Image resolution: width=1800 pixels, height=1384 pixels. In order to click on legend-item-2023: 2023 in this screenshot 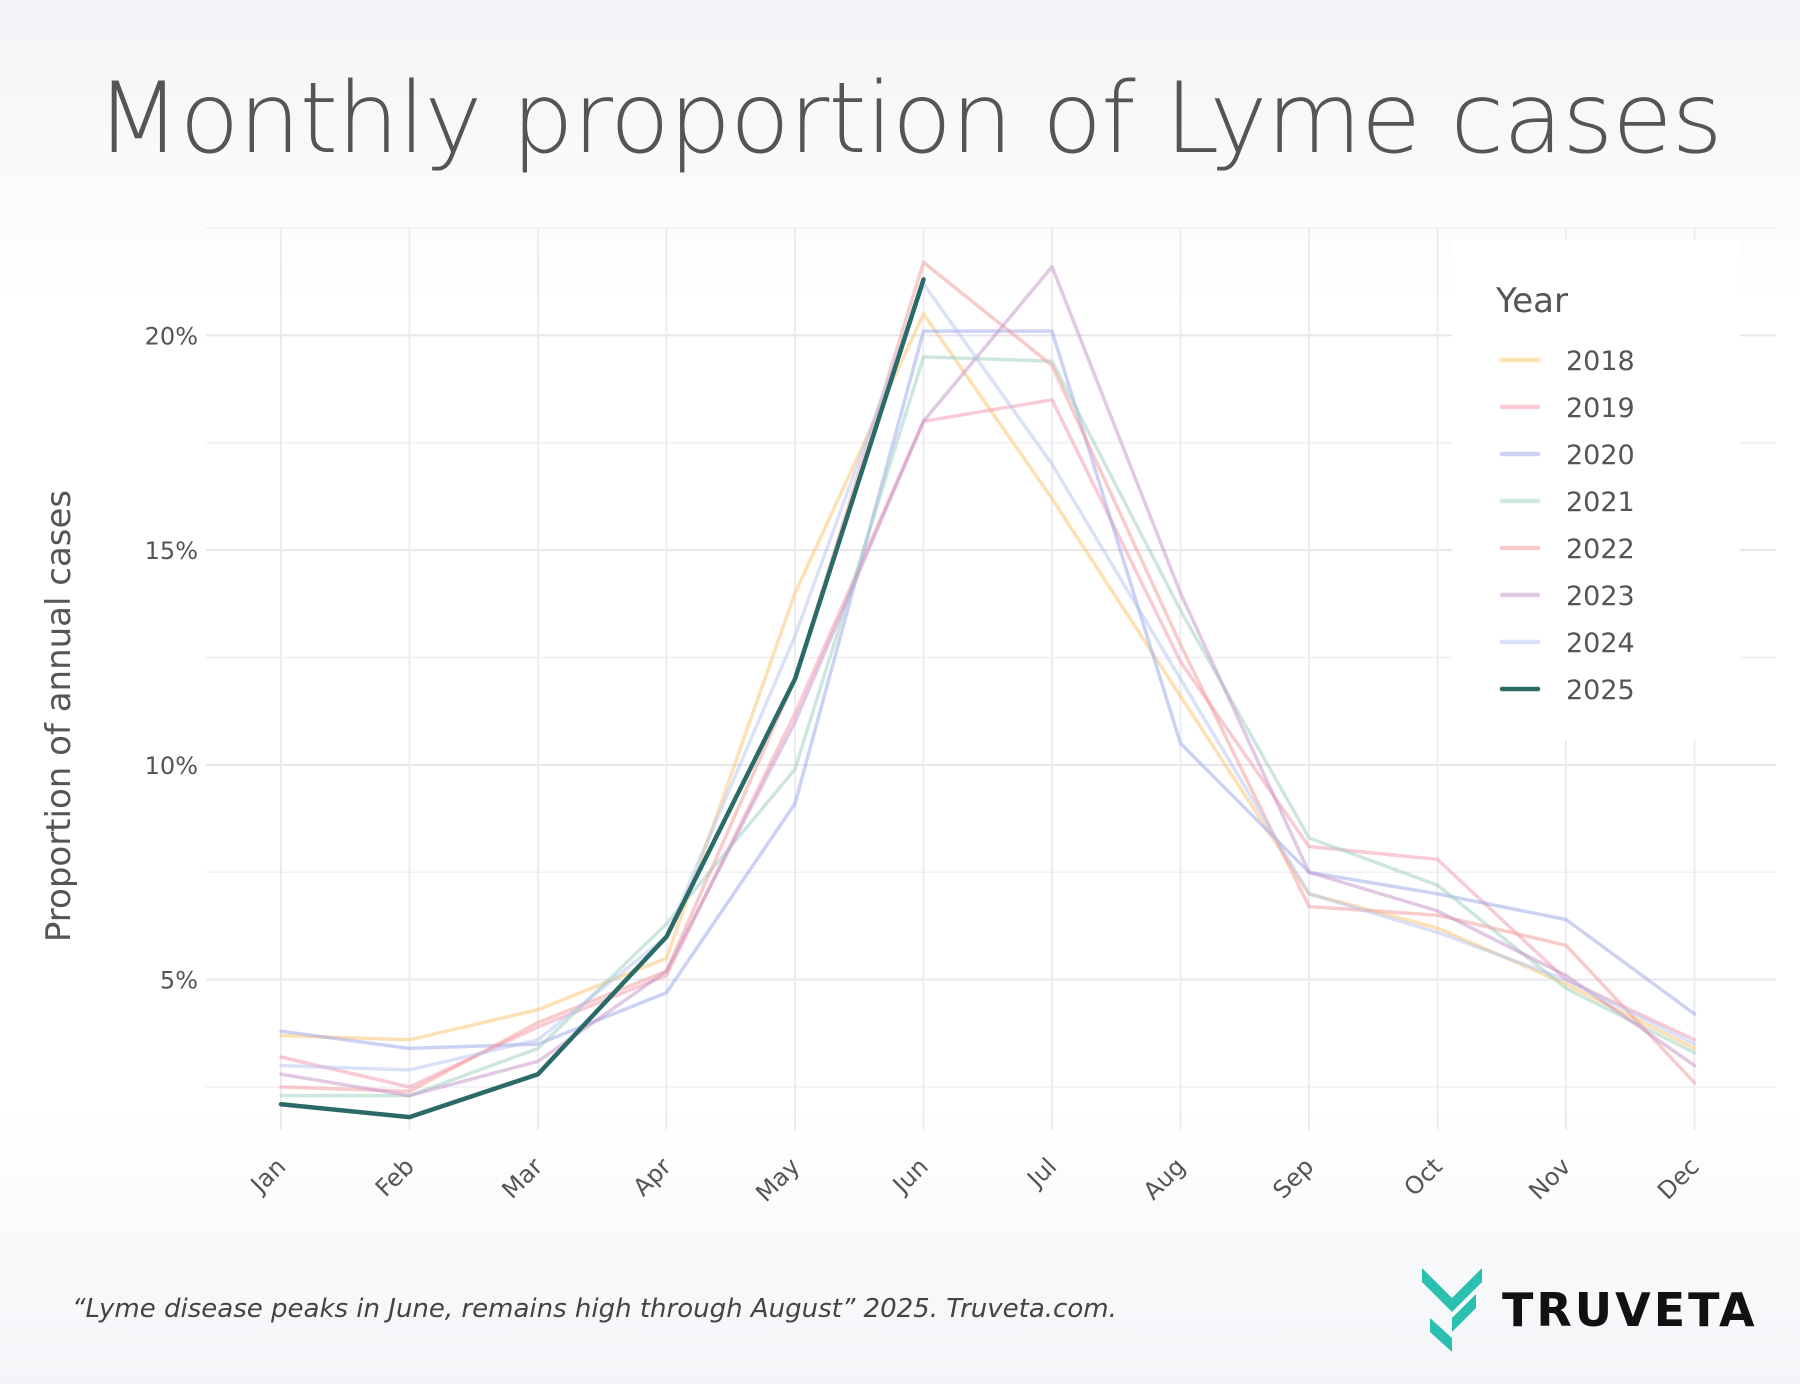, I will do `click(1567, 596)`.